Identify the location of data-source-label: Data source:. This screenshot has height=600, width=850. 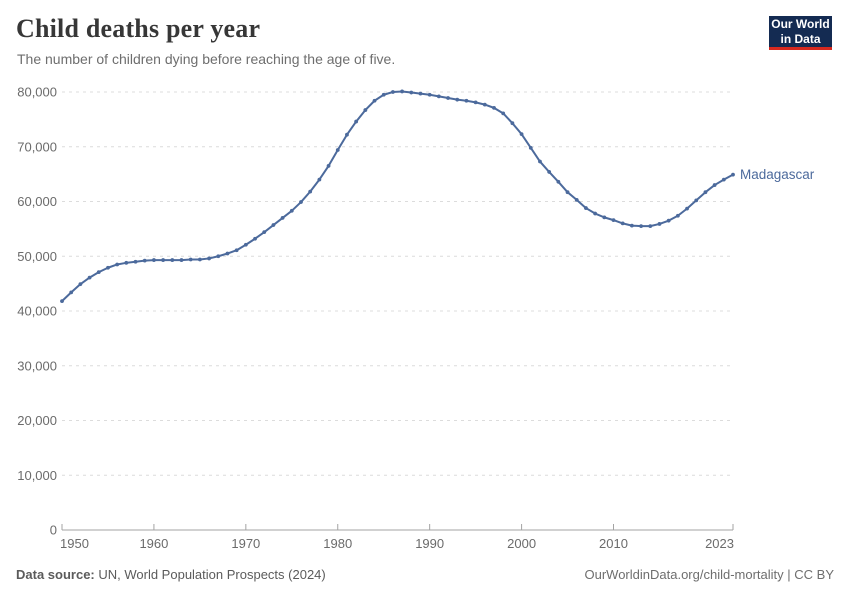
(55, 574).